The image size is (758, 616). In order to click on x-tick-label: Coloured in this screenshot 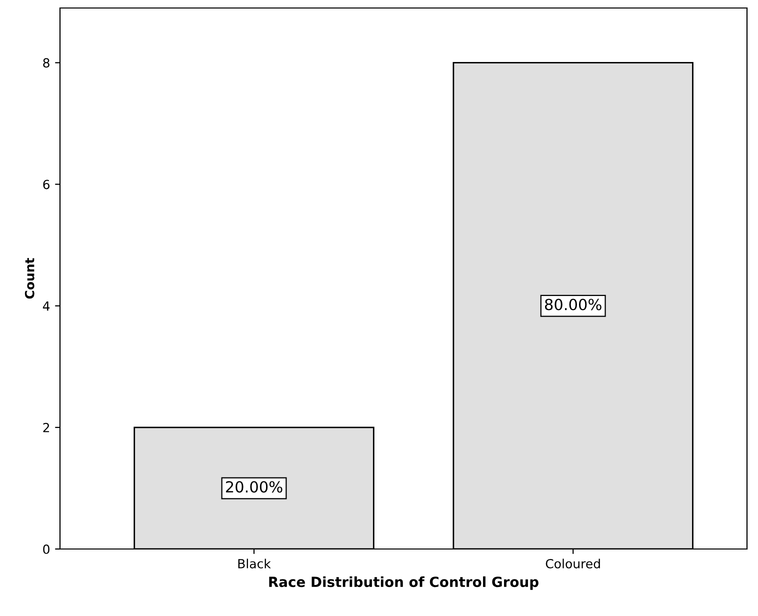, I will do `click(573, 563)`.